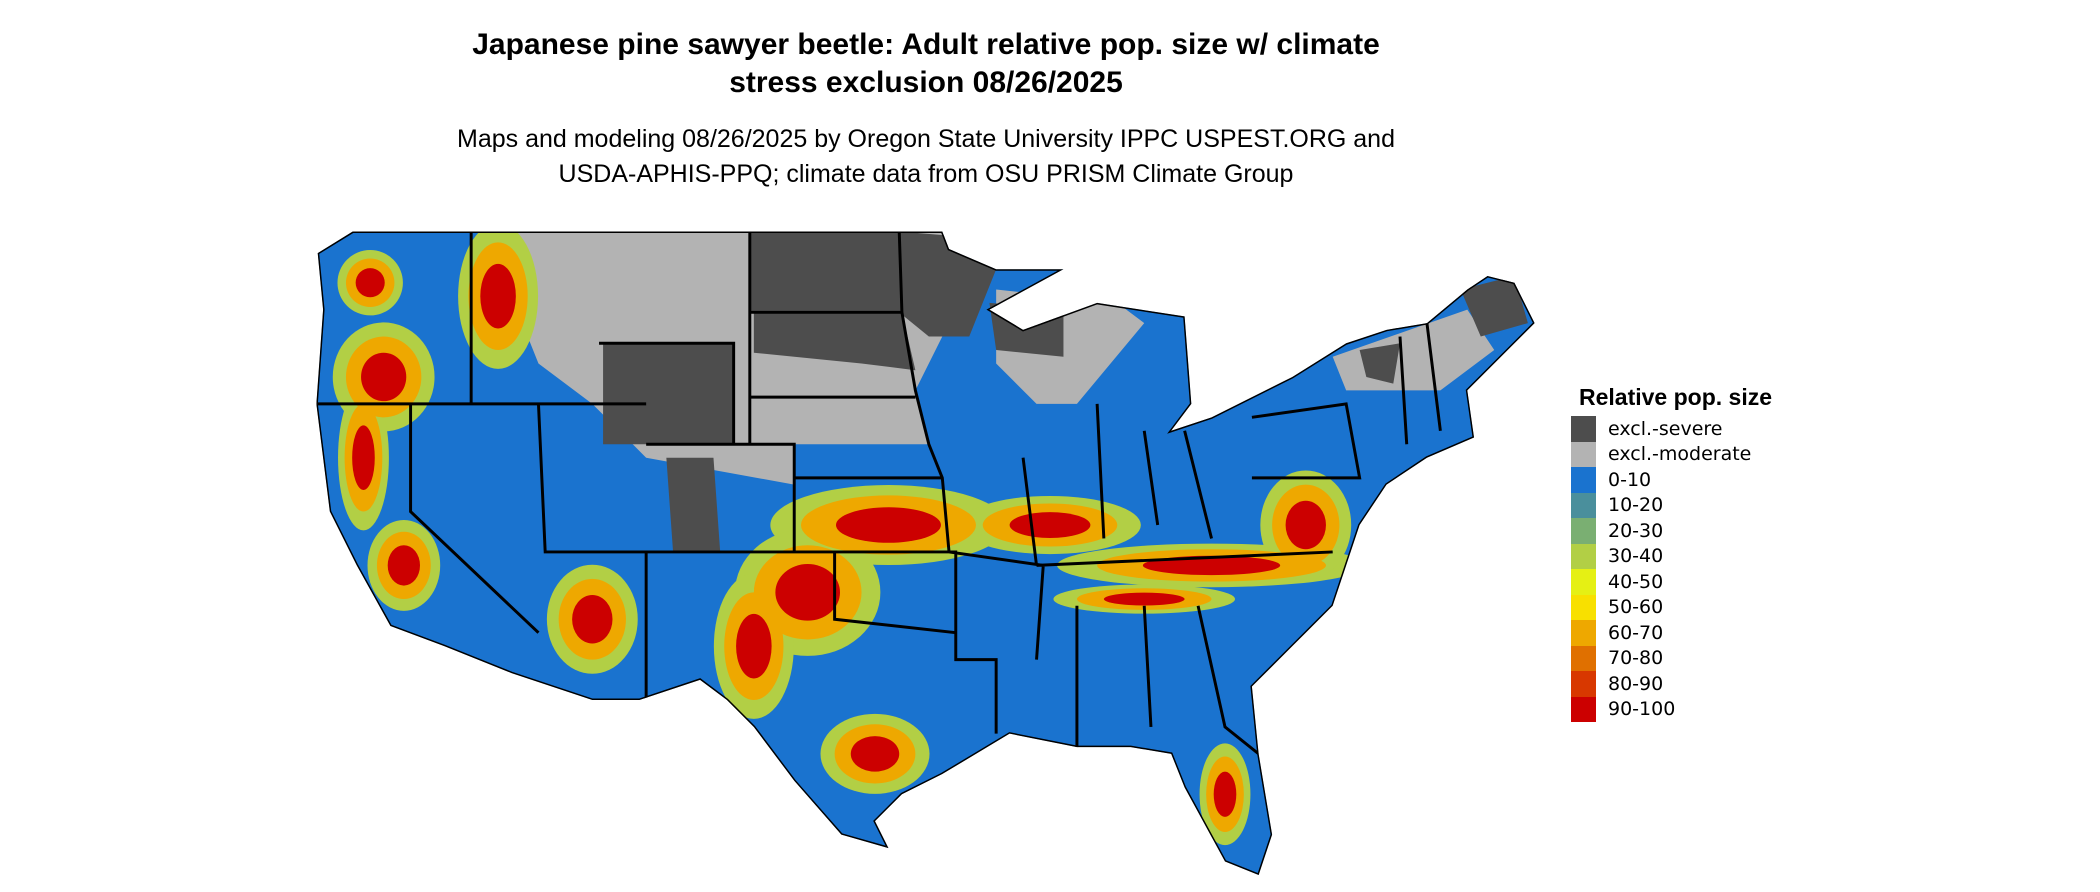  I want to click on legend-item: 10-20, so click(1671, 505).